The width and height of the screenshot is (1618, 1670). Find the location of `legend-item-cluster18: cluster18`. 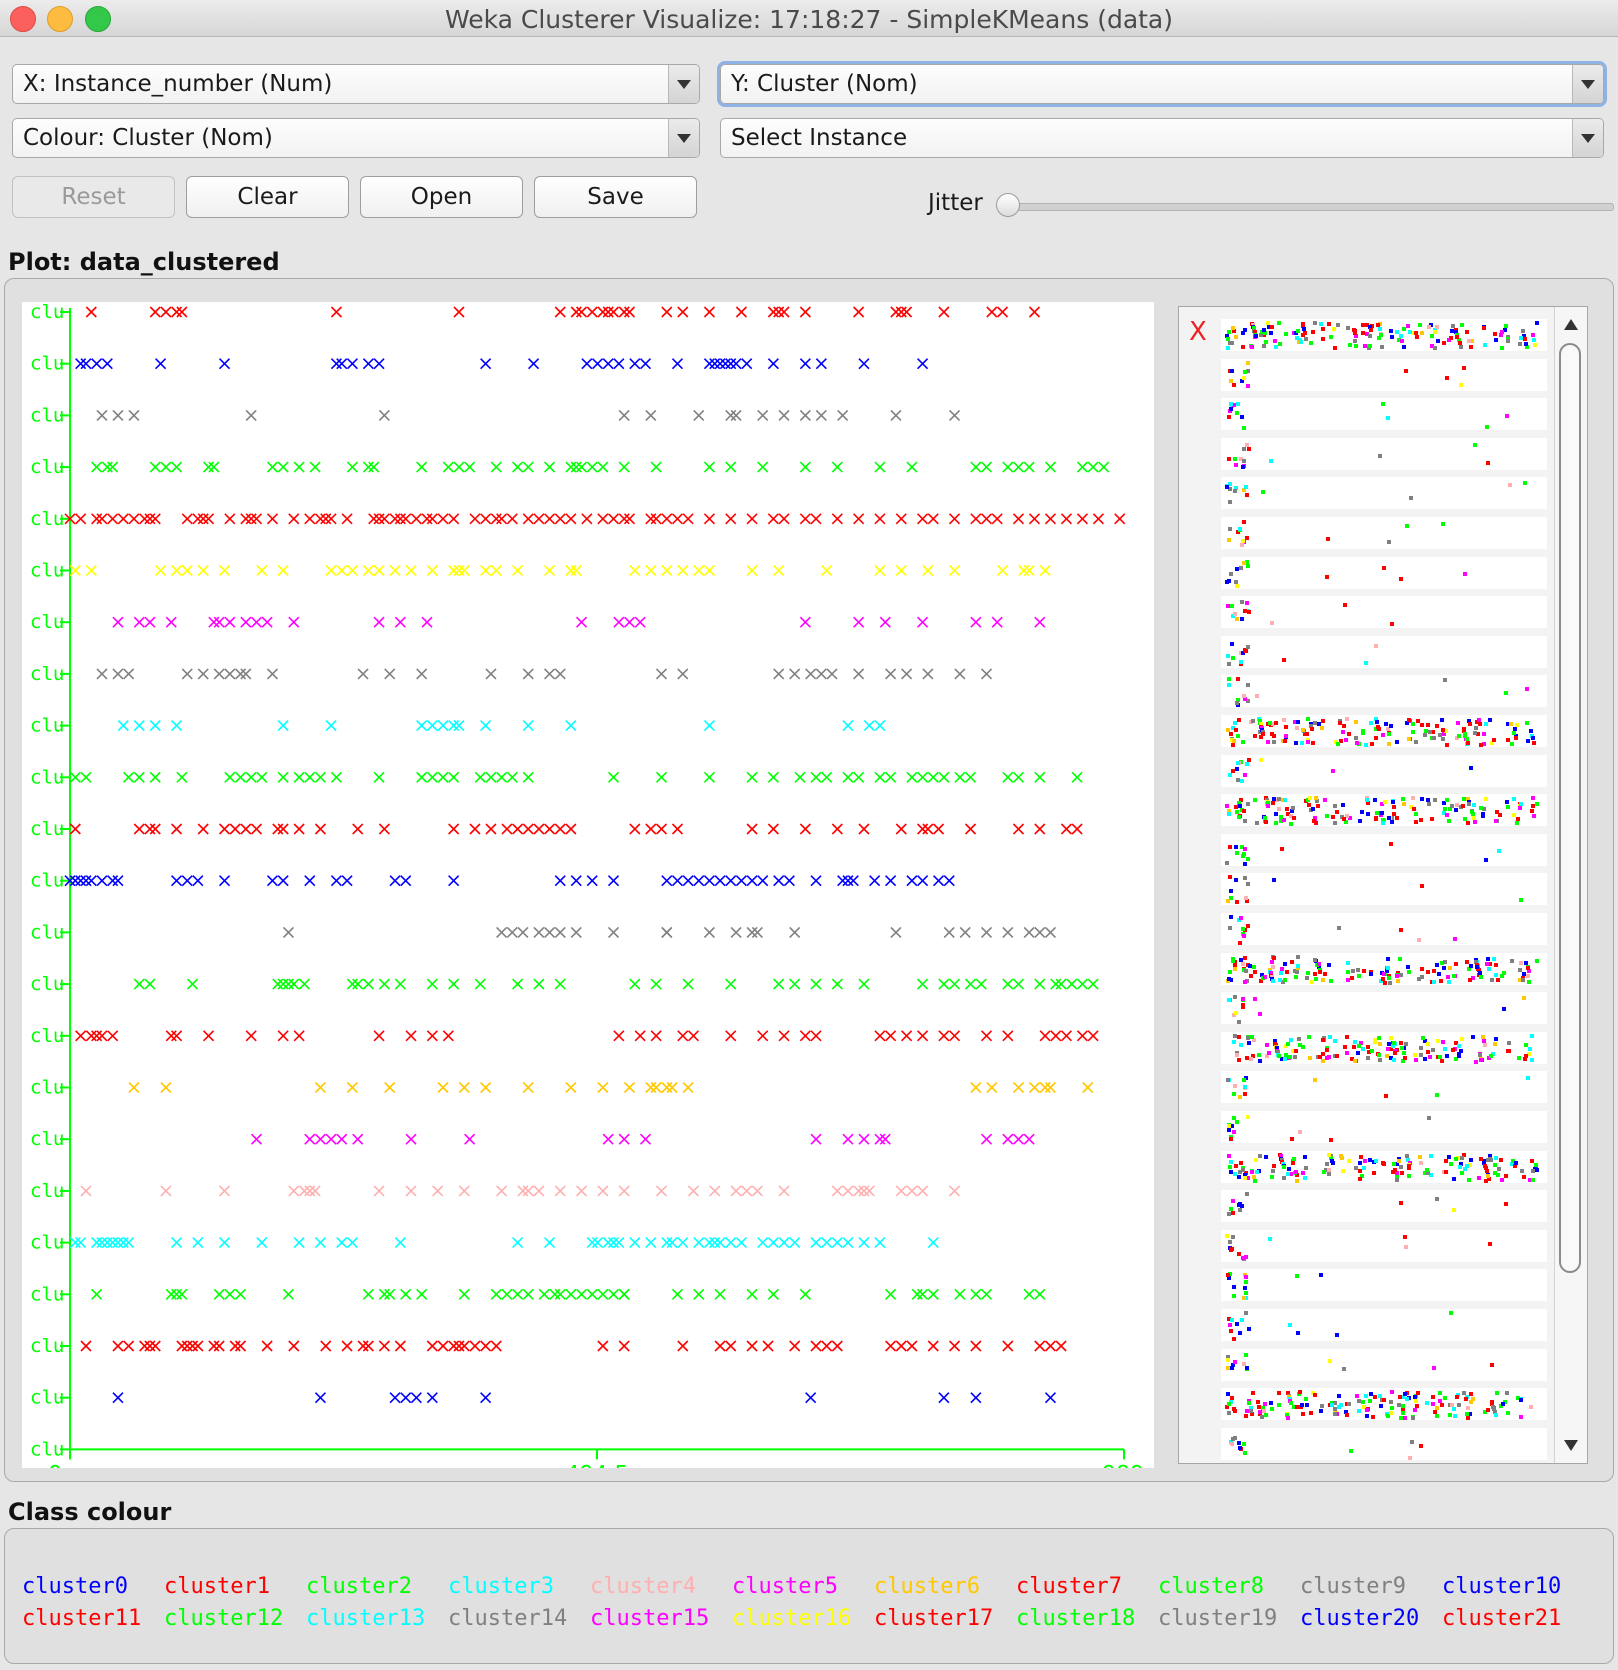

legend-item-cluster18: cluster18 is located at coordinates (1076, 1618).